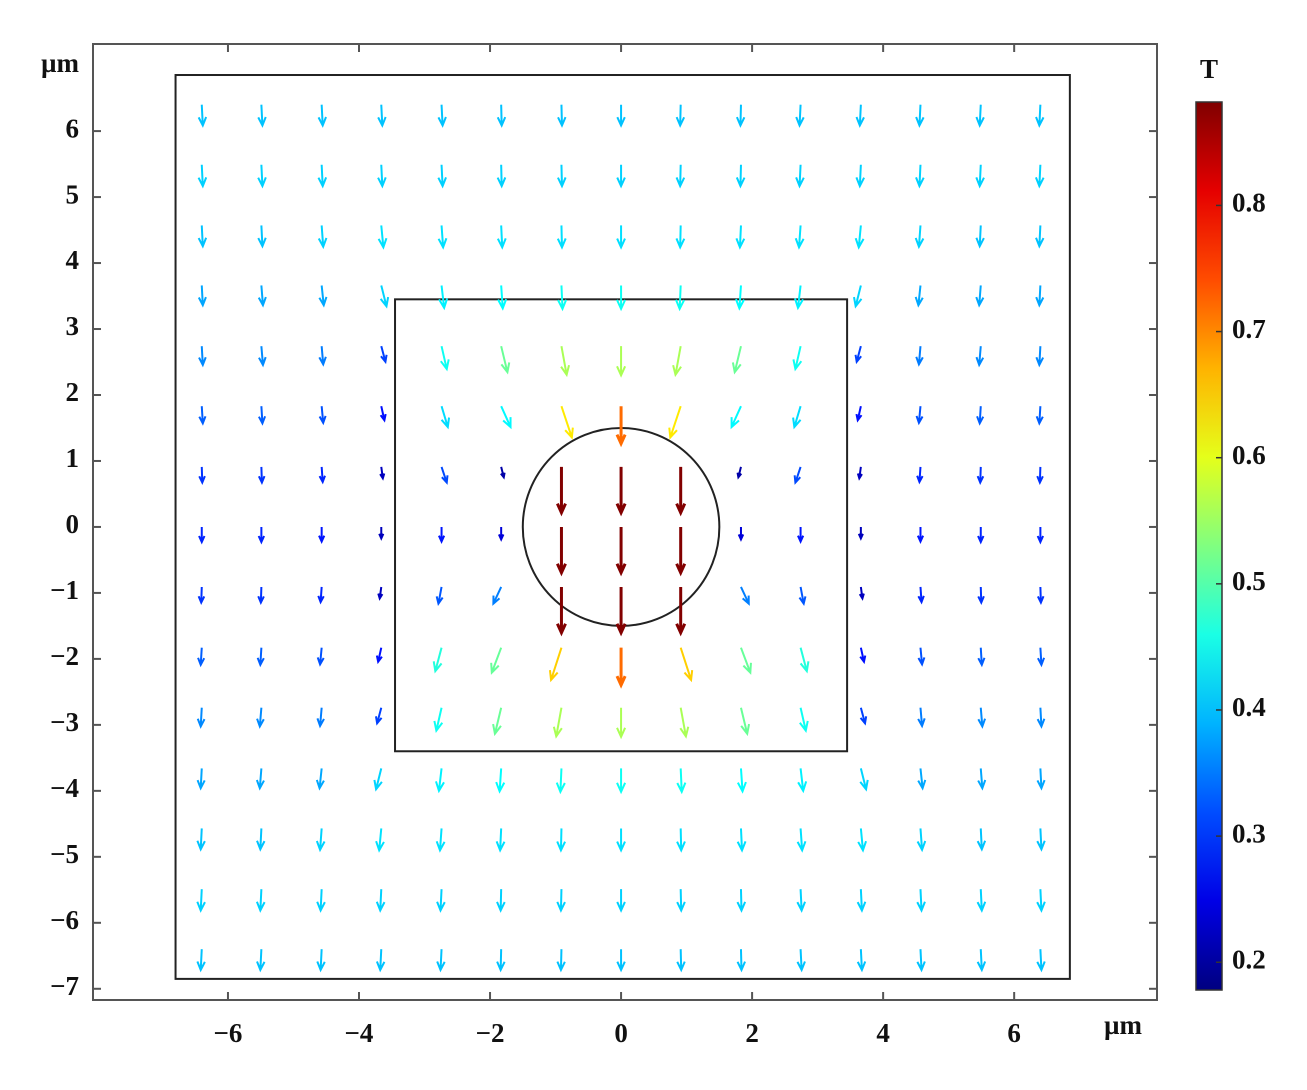  I want to click on colorbar-tick-label: 0.6, so click(1249, 455).